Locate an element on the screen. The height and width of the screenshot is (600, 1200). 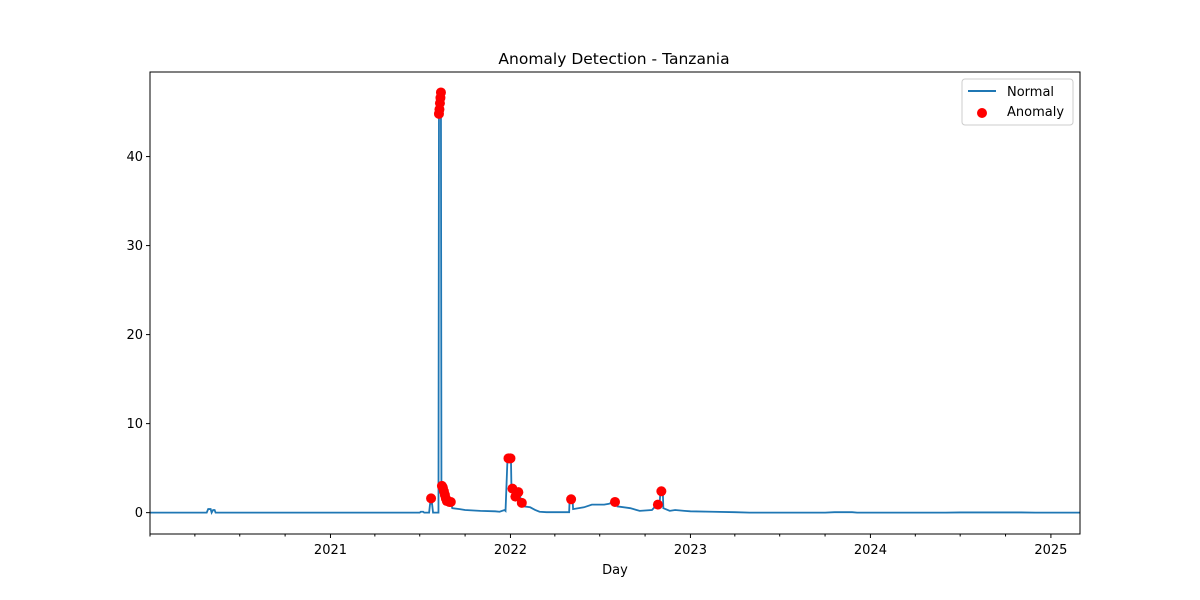
y-tick-label: 10 is located at coordinates (134, 424).